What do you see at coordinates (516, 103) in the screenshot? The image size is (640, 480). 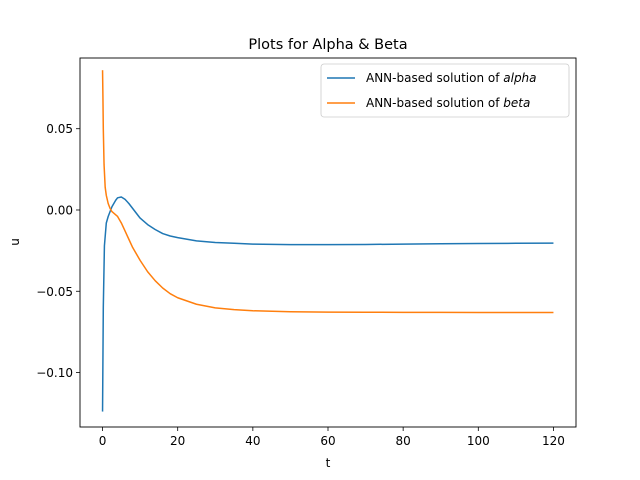 I see `legend-label-beta-math: beta` at bounding box center [516, 103].